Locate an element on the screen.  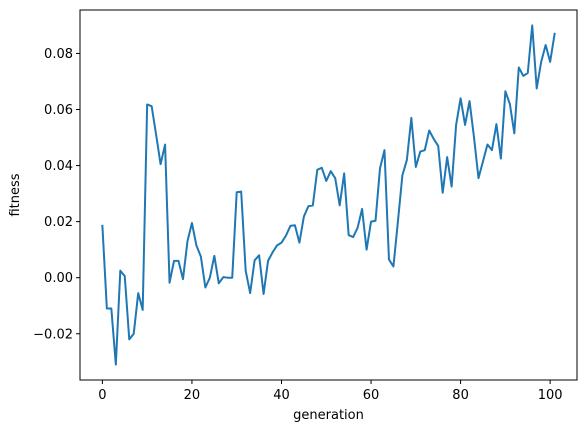
y-tick-label: 0.00 is located at coordinates (58, 278).